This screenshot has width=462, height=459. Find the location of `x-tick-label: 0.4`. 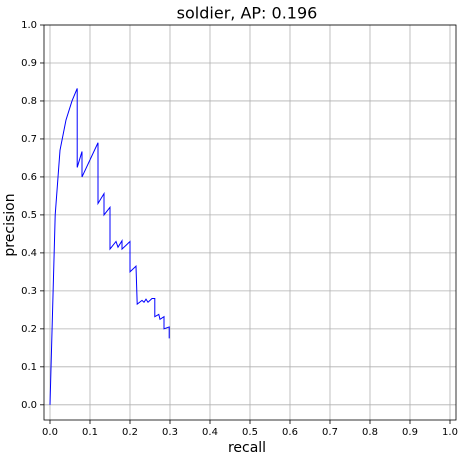

x-tick-label: 0.4 is located at coordinates (210, 432).